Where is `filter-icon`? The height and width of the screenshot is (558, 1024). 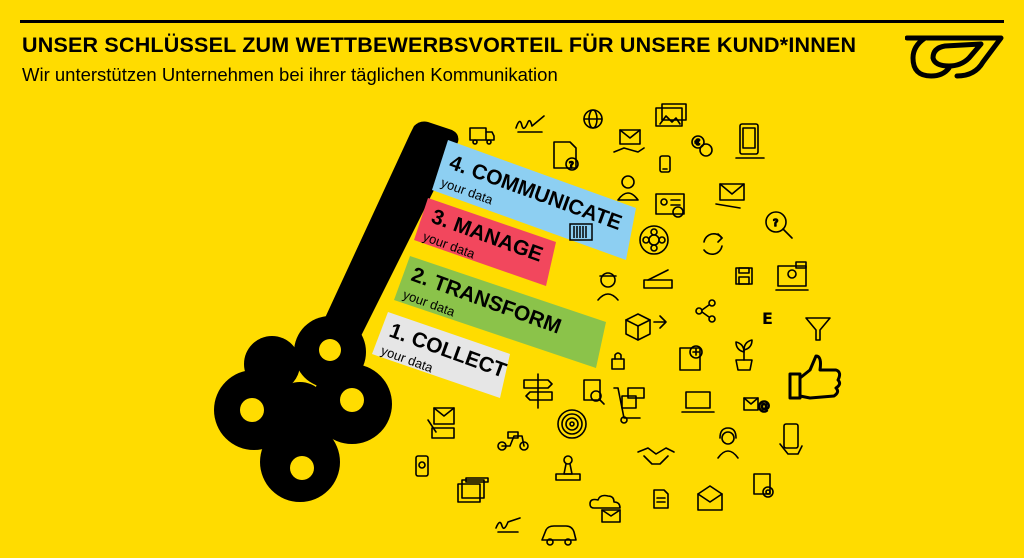
filter-icon is located at coordinates (818, 329).